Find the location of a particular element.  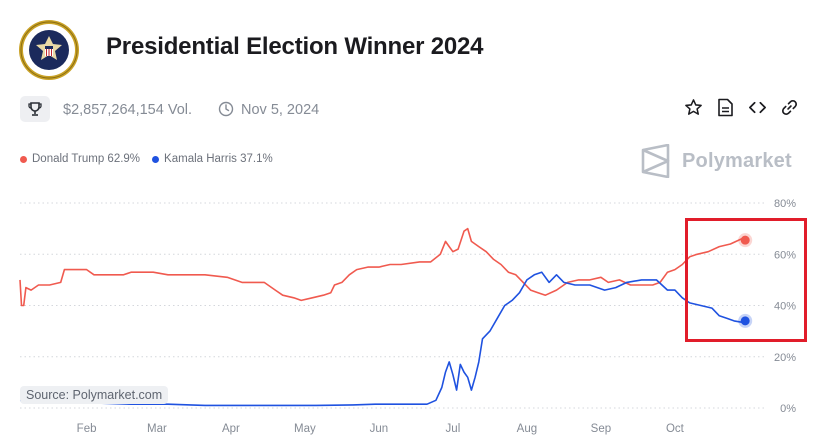

polymarket-brand: Polymarket is located at coordinates (716, 161).